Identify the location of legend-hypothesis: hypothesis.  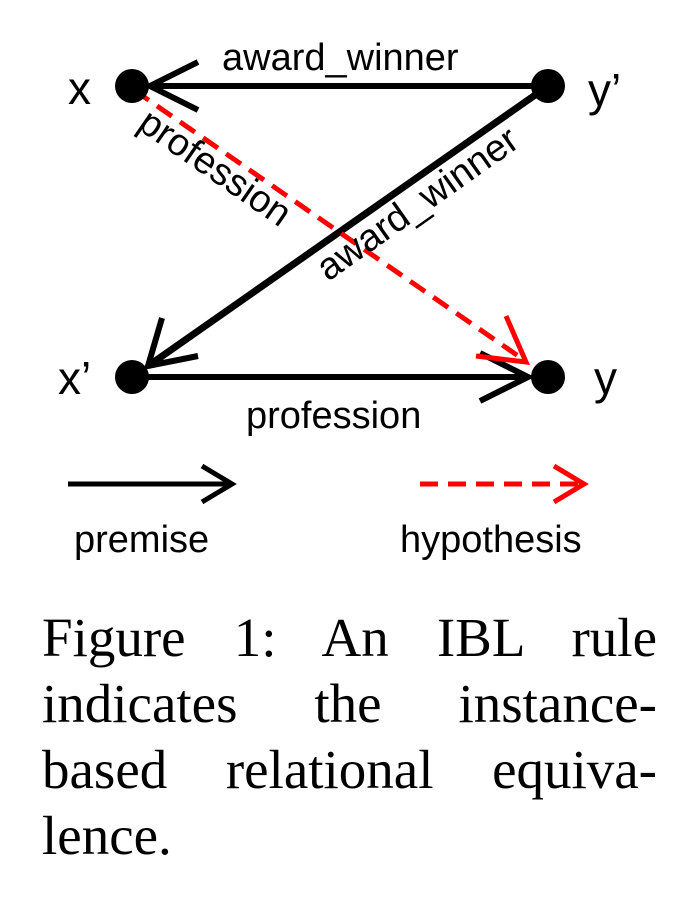
(494, 512).